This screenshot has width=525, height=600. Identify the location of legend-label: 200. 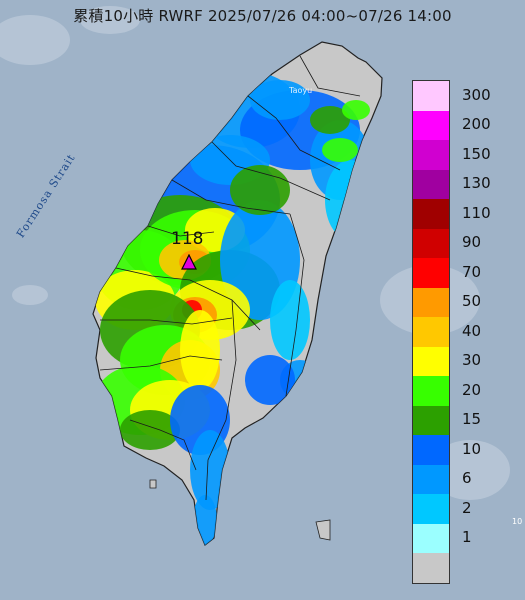
(476, 124).